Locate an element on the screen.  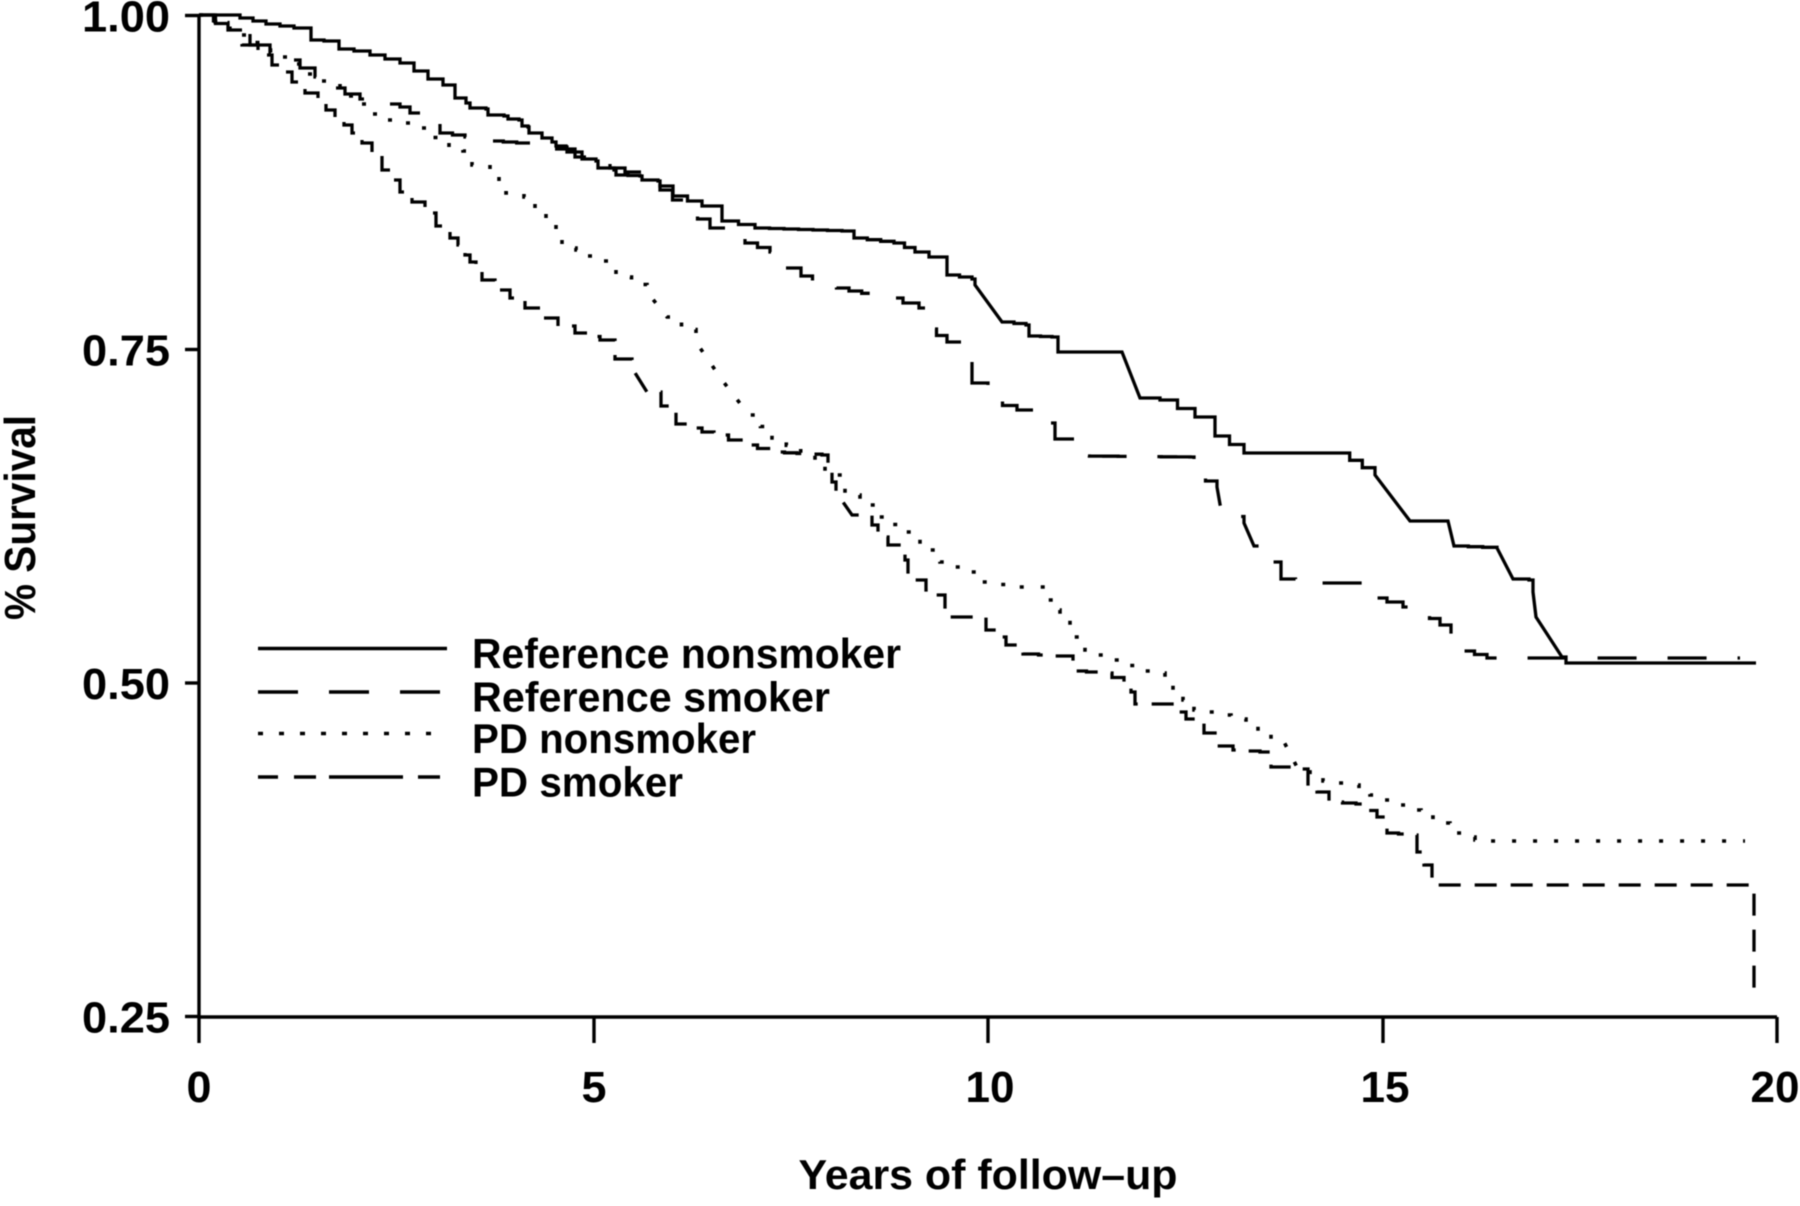
svg-text: 5 is located at coordinates (594, 1087).